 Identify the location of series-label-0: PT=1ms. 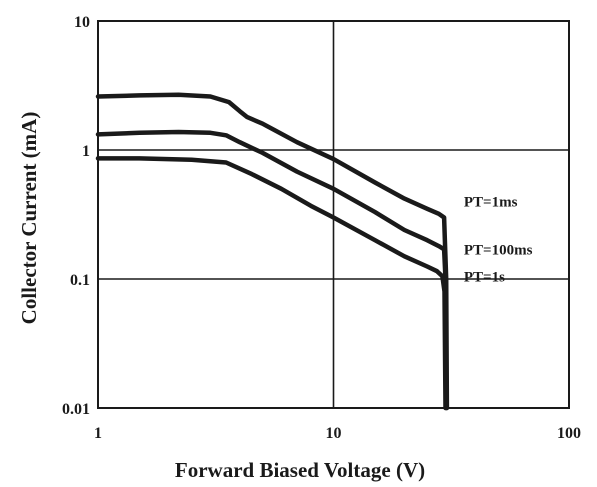
(491, 202).